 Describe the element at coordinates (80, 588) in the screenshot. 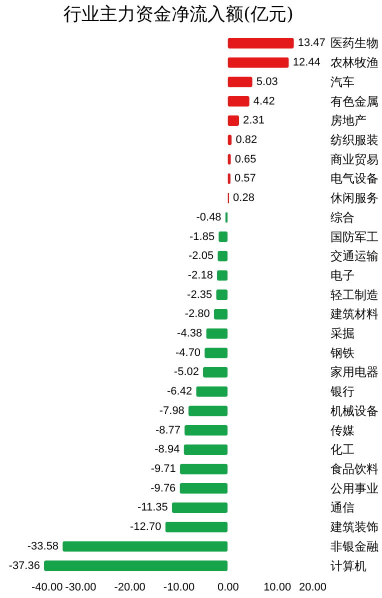

I see `x-tick-label: -30.00` at that location.